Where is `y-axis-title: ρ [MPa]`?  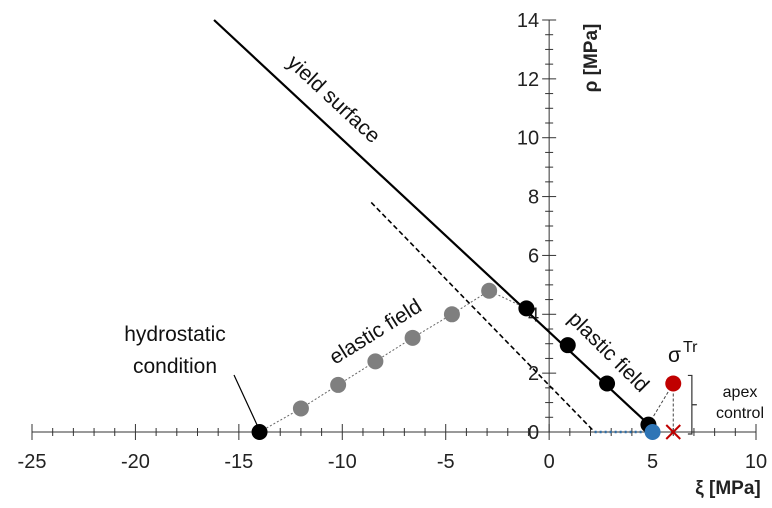 y-axis-title: ρ [MPa] is located at coordinates (591, 58).